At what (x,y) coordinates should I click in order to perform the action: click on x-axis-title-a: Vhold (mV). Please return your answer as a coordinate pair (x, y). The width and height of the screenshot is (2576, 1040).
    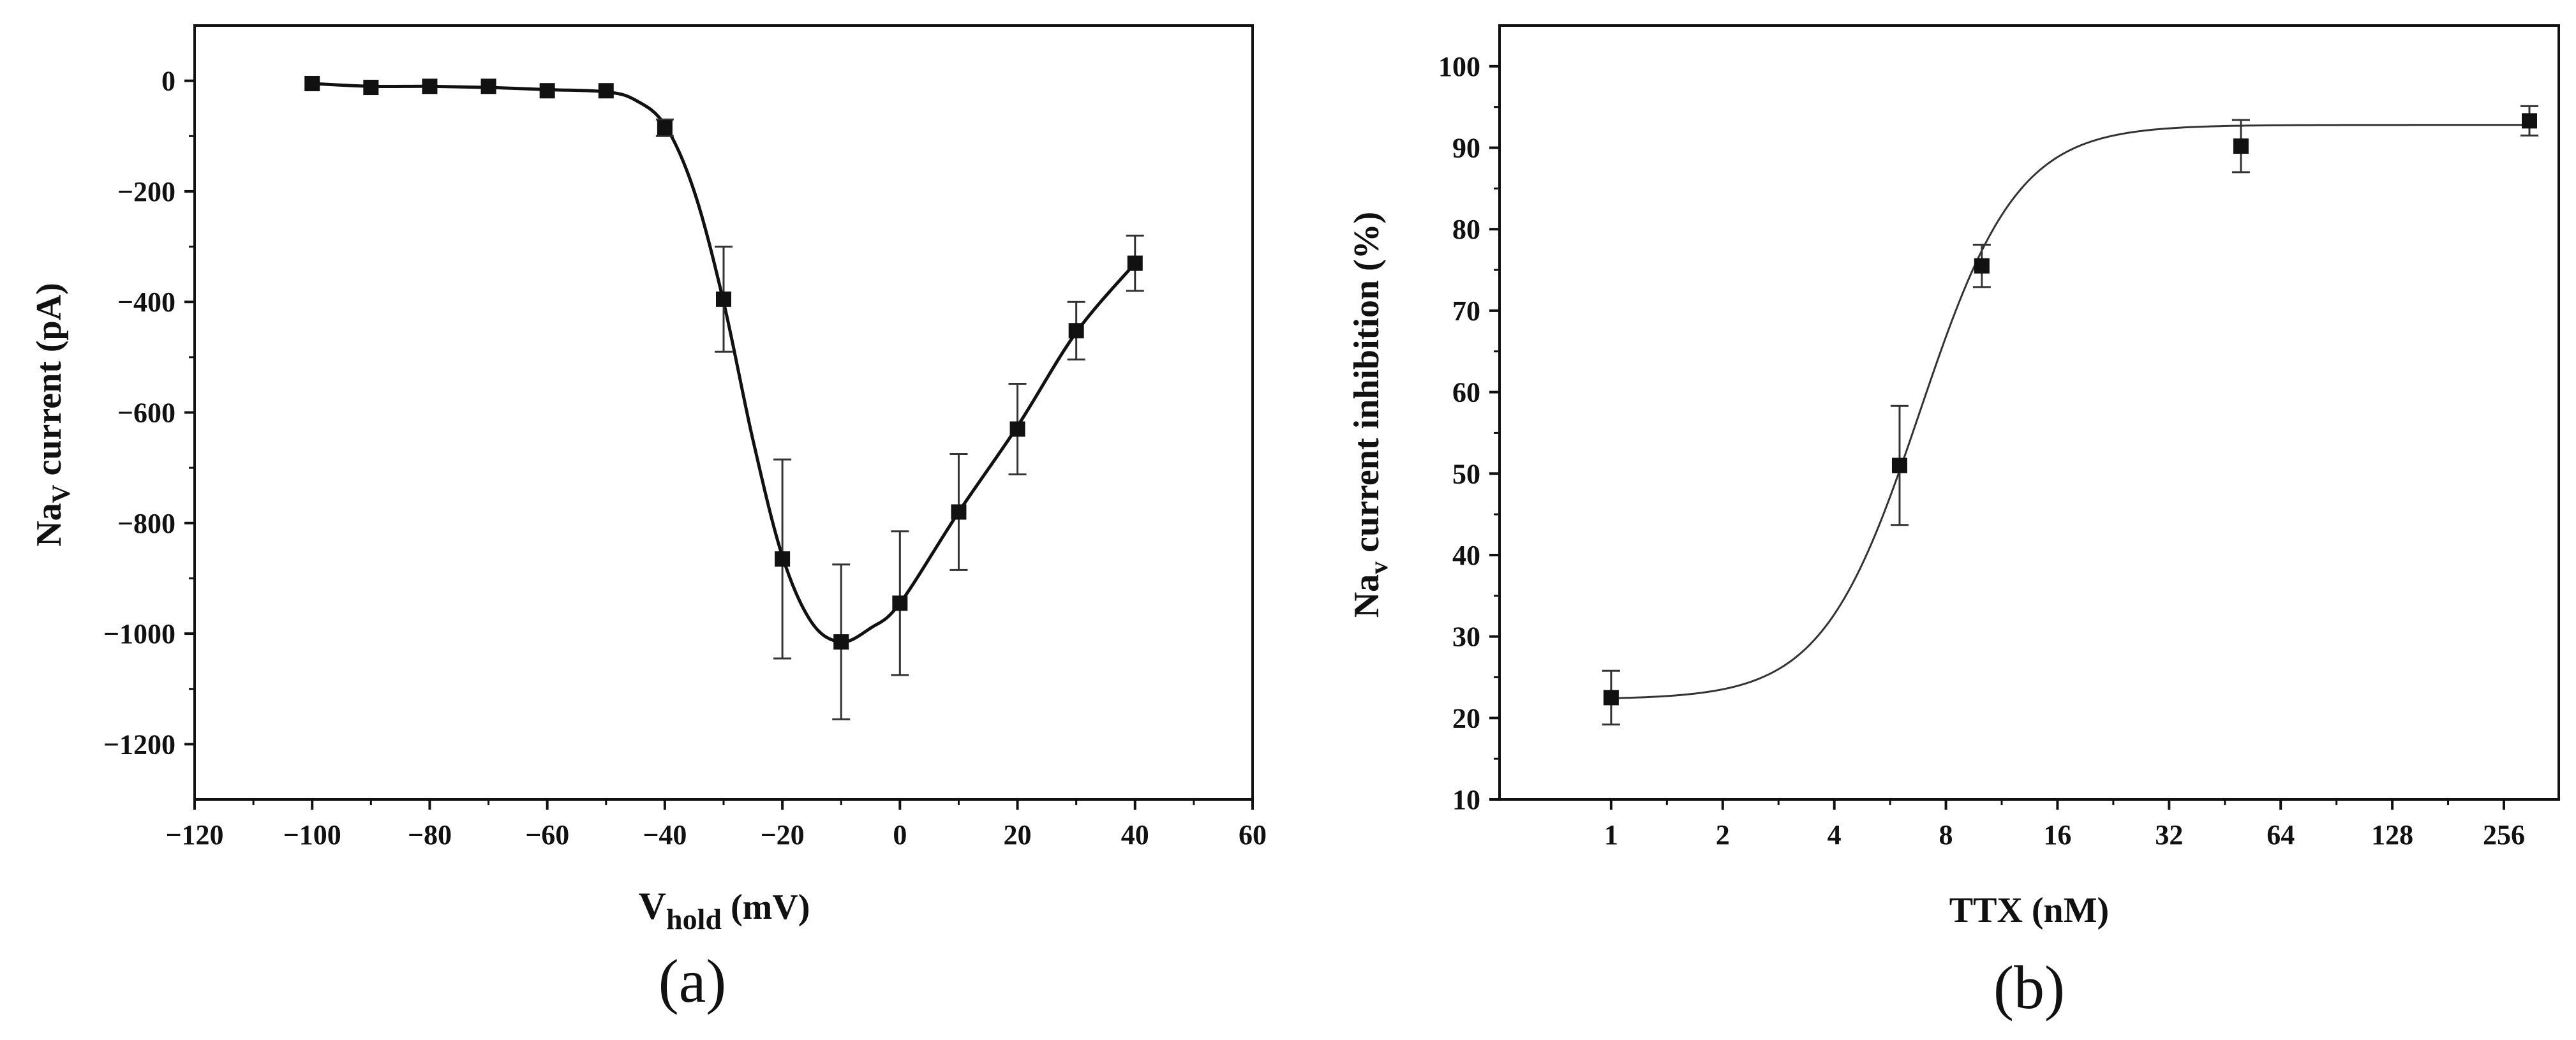
    Looking at the image, I should click on (724, 910).